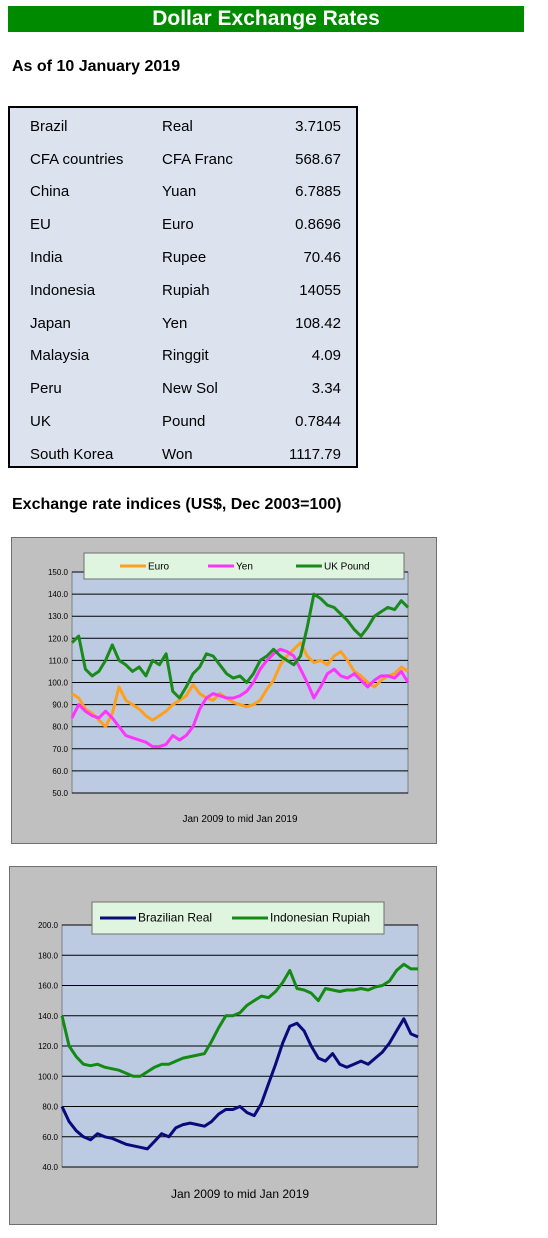 This screenshot has width=548, height=1238. What do you see at coordinates (175, 323) in the screenshot?
I see `currency-cell: Yen` at bounding box center [175, 323].